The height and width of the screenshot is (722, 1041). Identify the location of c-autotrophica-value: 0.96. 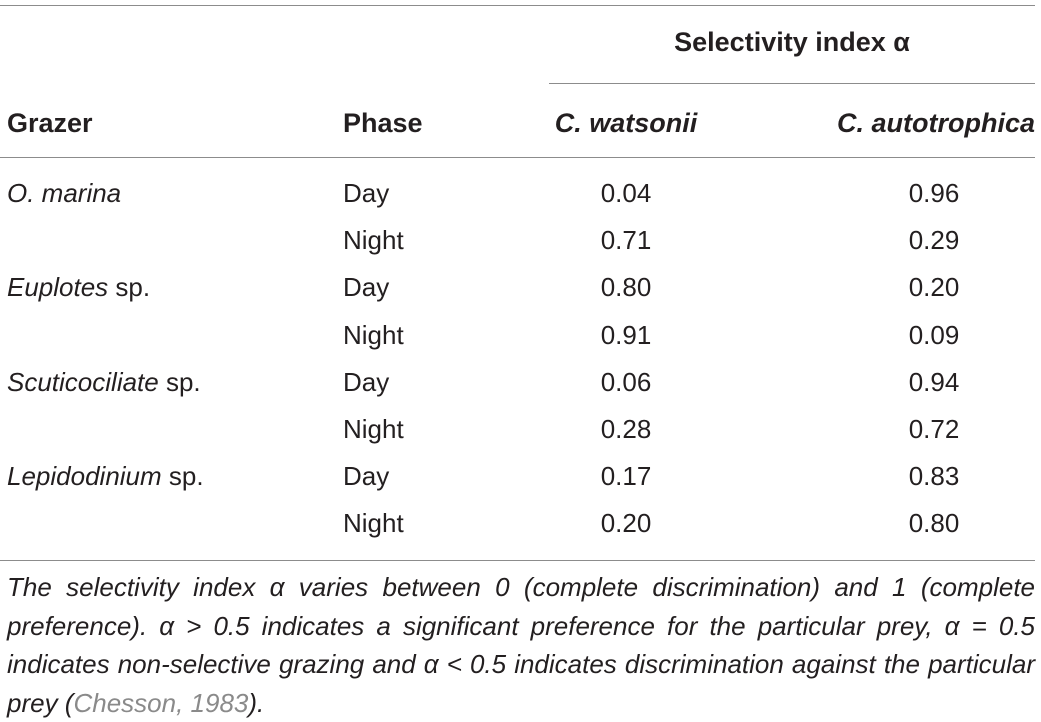
(934, 193).